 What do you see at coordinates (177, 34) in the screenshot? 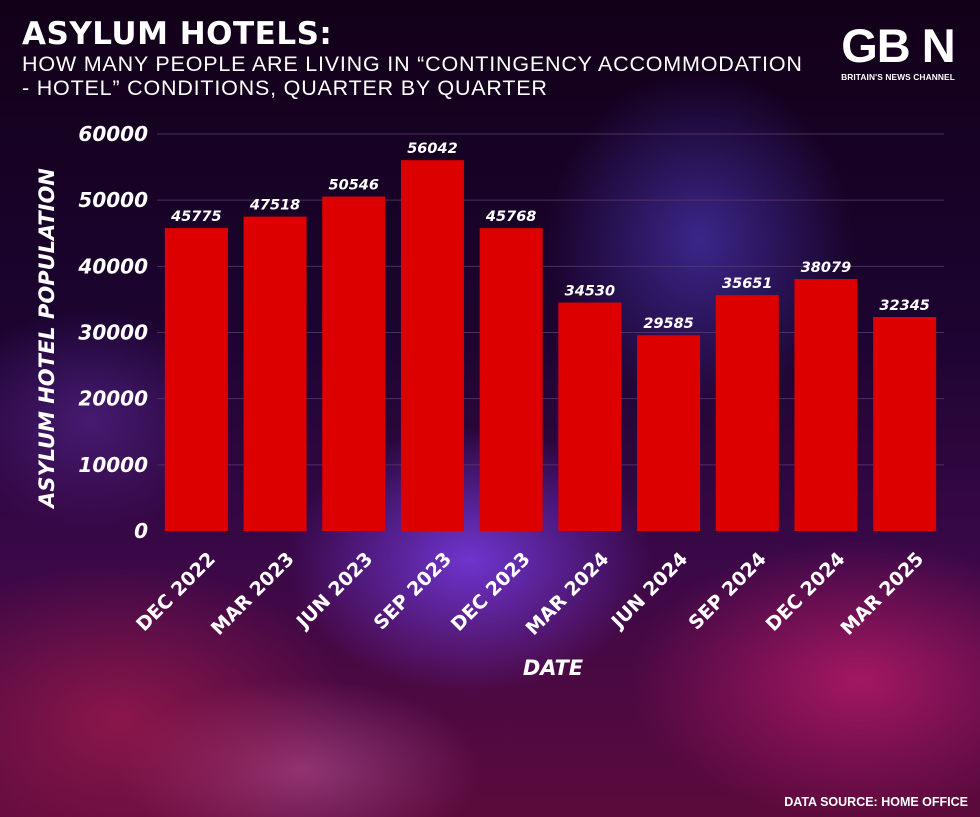
I see `chart-title: ASYLUM HOTELS:` at bounding box center [177, 34].